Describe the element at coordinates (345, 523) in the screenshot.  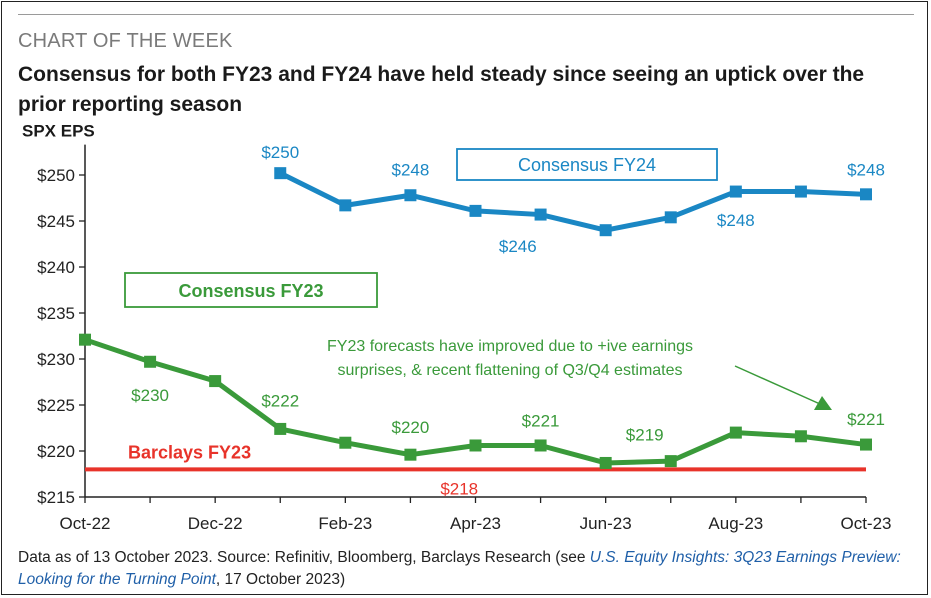
I see `x-tick-label: Feb-23` at that location.